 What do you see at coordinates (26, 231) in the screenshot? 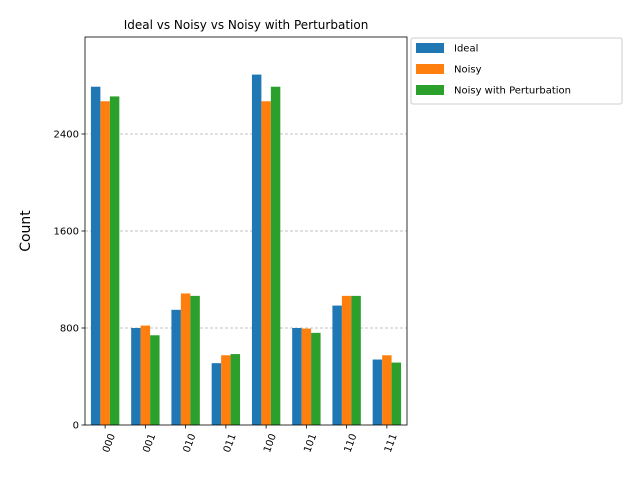
I see `y-axis-label: Count` at bounding box center [26, 231].